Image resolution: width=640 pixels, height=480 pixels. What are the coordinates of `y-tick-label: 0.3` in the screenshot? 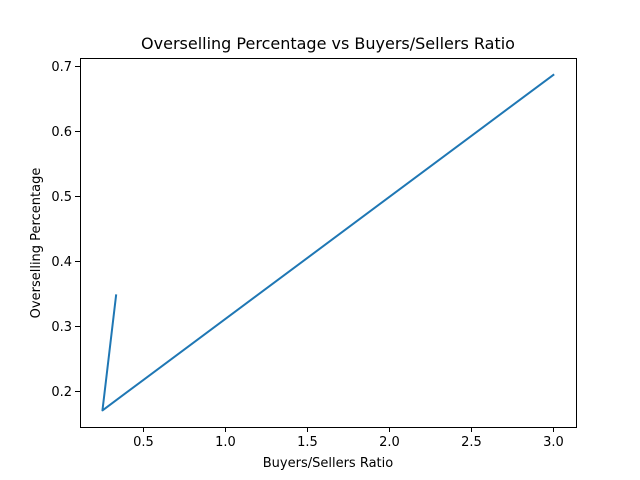 It's located at (61, 327).